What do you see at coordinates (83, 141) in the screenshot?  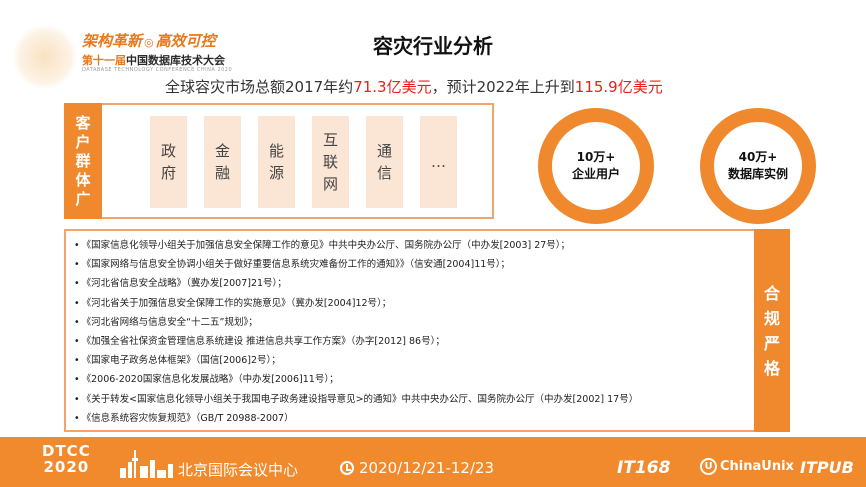 I see `customer-label-char: 户` at bounding box center [83, 141].